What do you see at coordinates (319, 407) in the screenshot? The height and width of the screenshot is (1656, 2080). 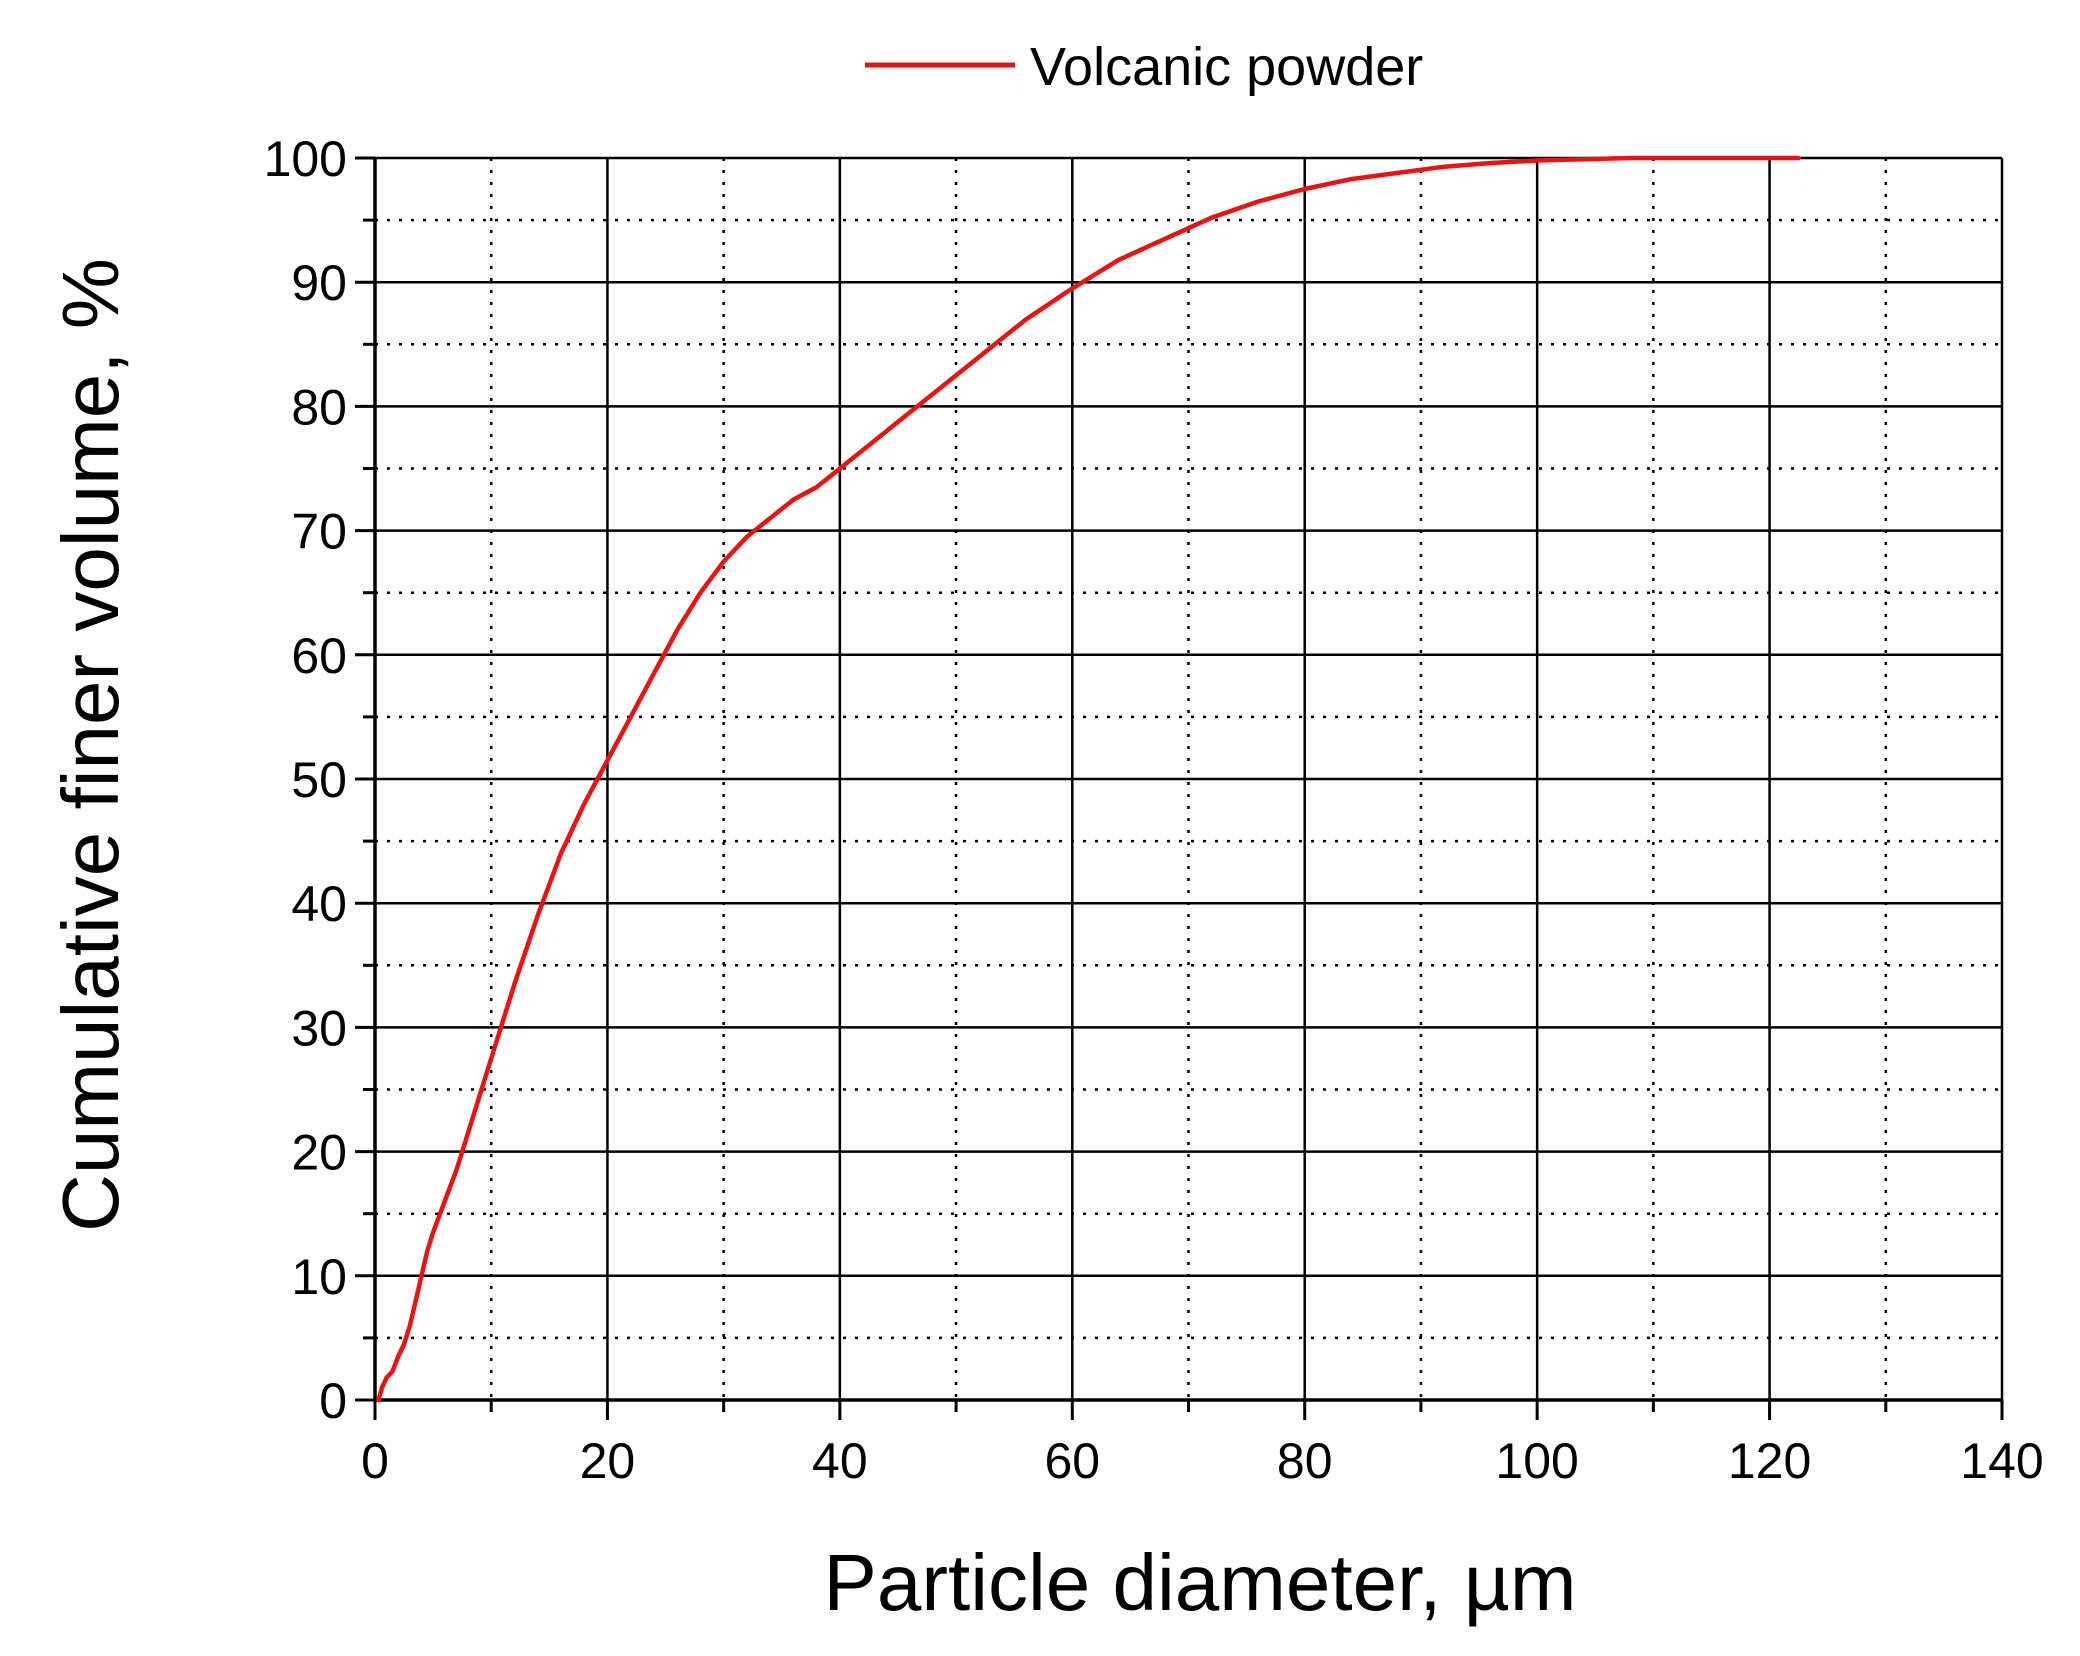 I see `y-tick-label: 80` at bounding box center [319, 407].